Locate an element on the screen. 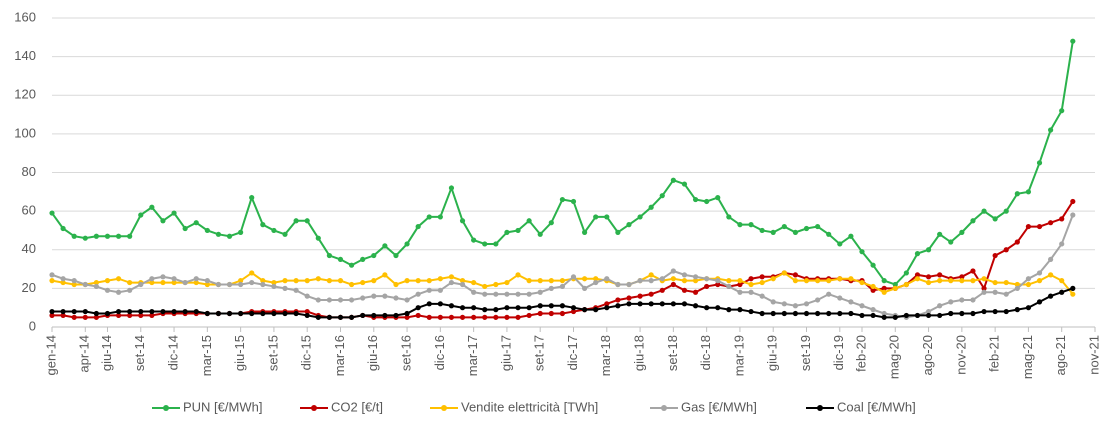  x-tick-label: giu-19 is located at coordinates (772, 353).